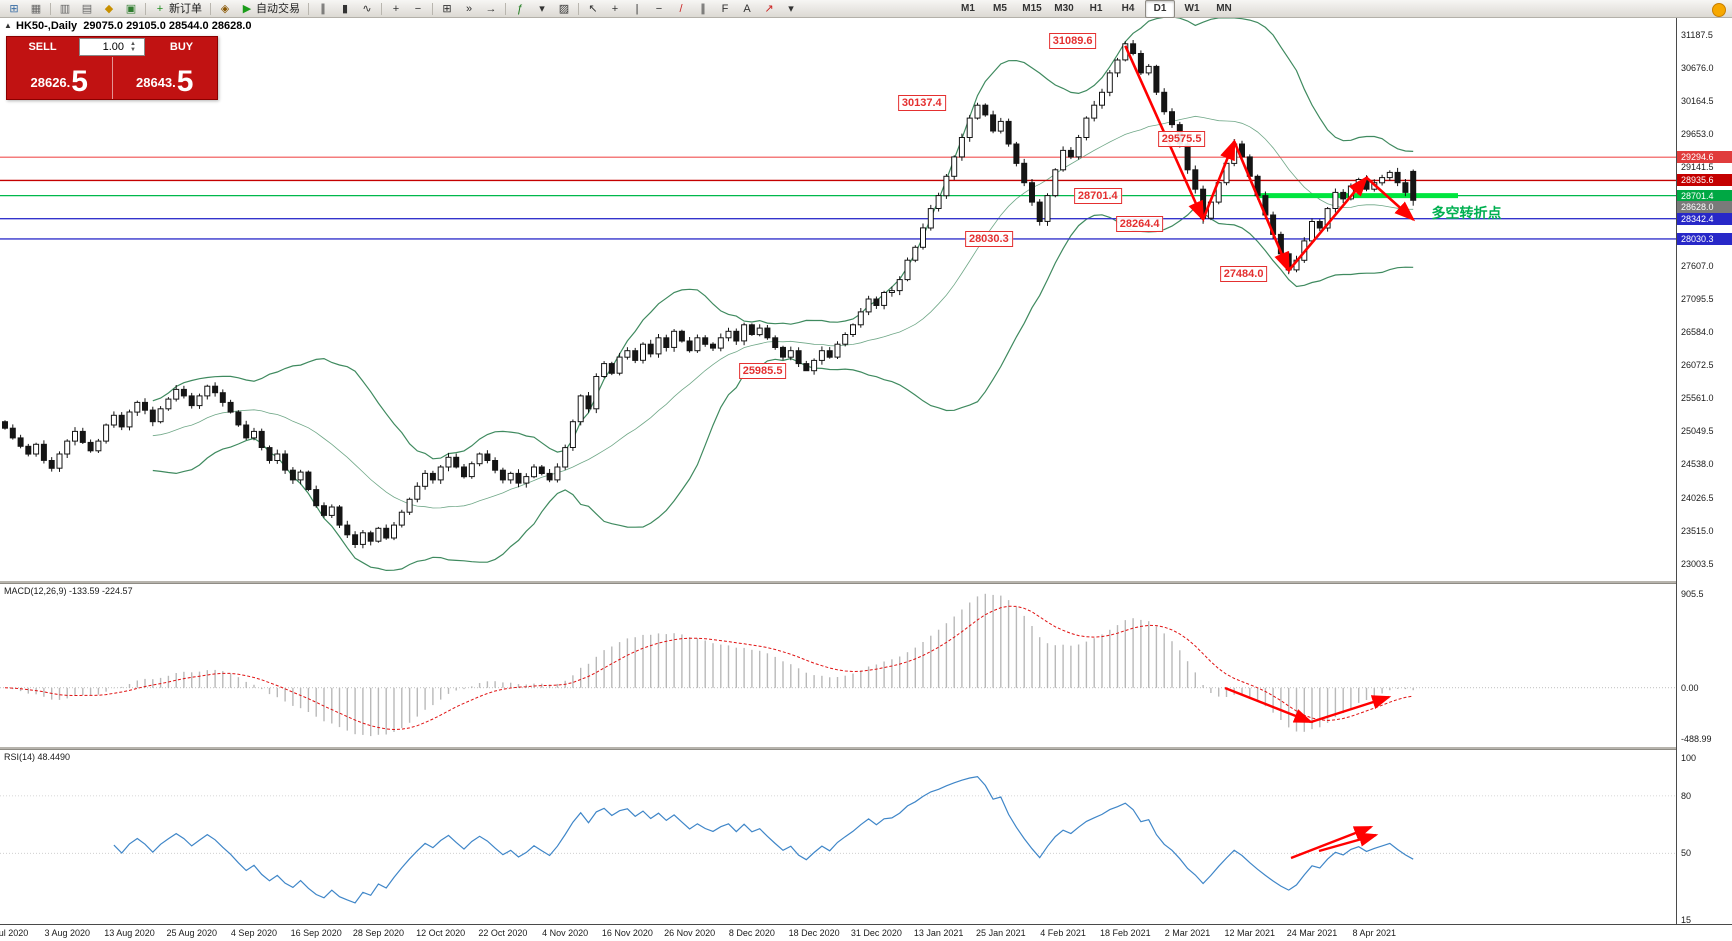  What do you see at coordinates (1690, 687) in the screenshot?
I see `macd-axis-tick: 0.00` at bounding box center [1690, 687].